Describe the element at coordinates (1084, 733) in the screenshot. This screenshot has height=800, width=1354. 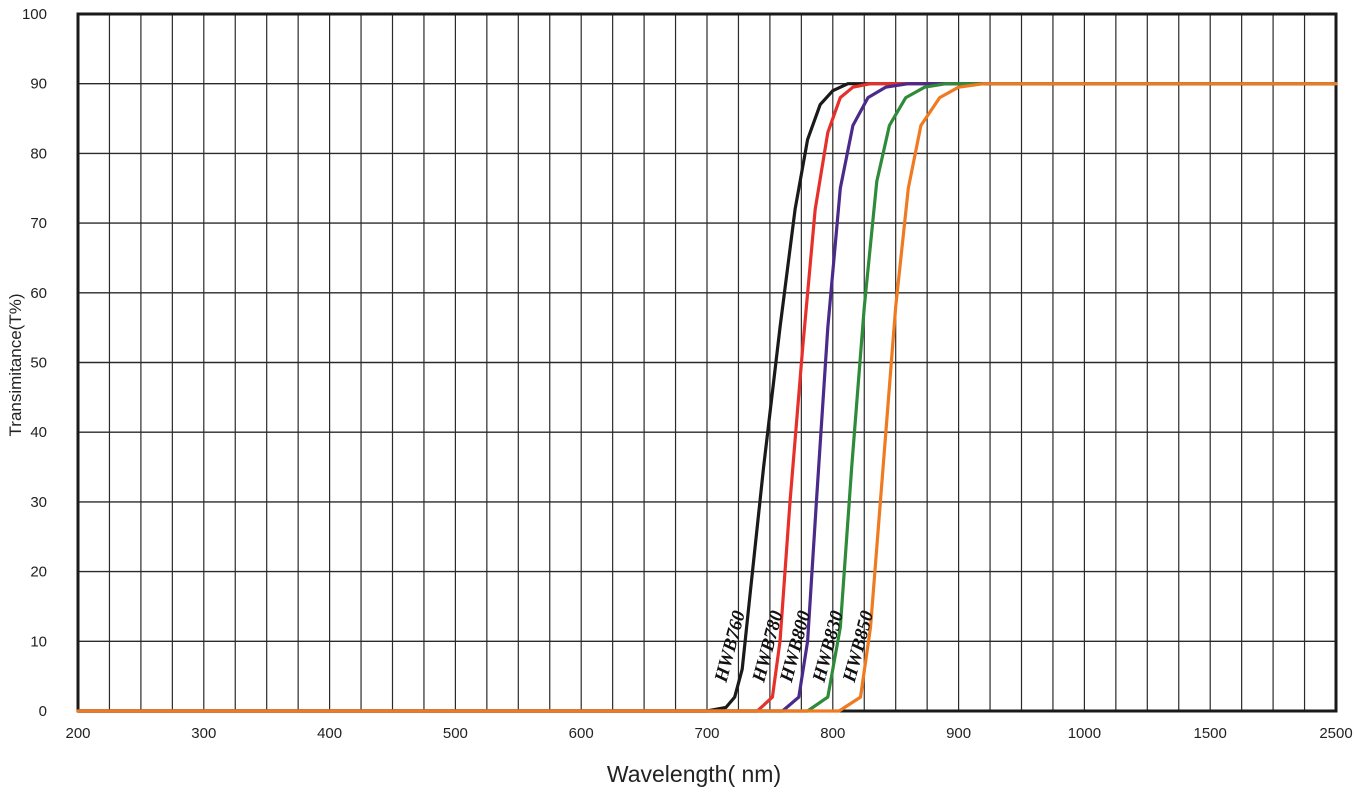
I see `x-tick-label: 1000` at that location.